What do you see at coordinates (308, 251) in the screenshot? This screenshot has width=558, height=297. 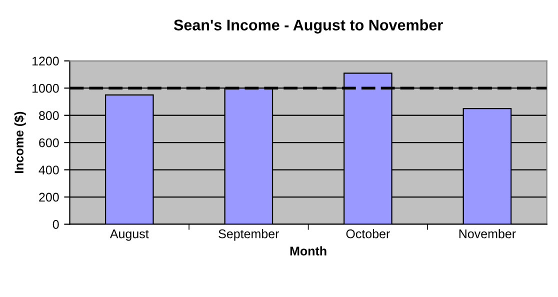 I see `x-axis-title: Month` at bounding box center [308, 251].